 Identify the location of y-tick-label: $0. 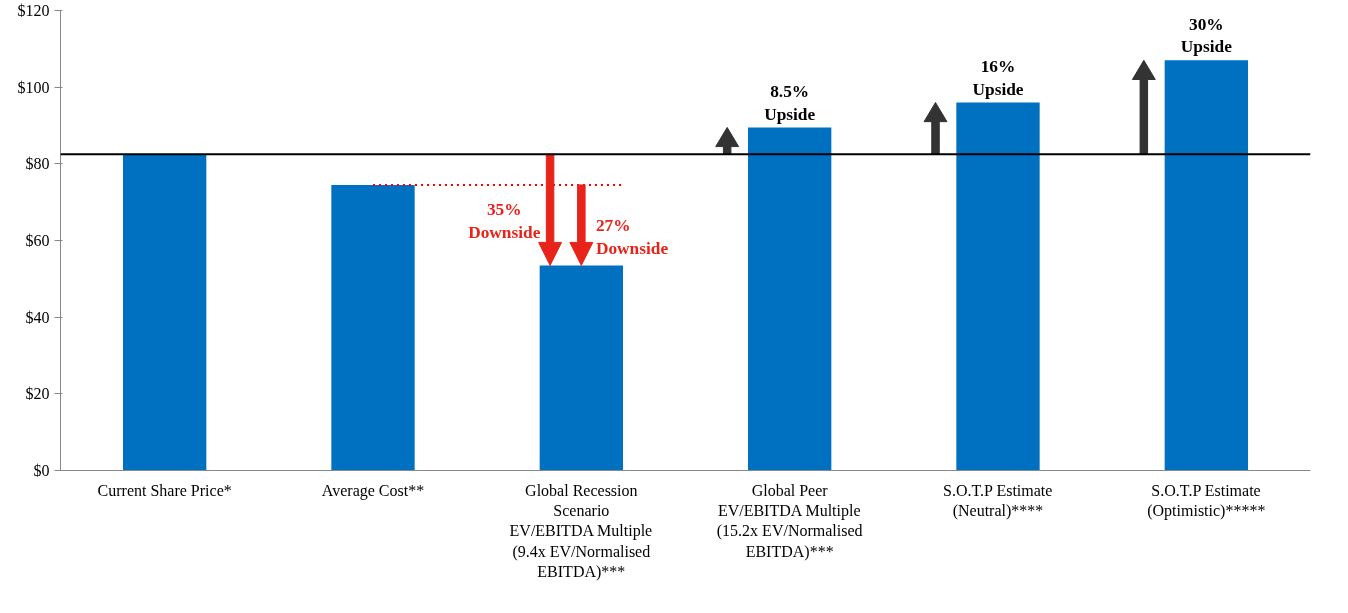
(41, 470).